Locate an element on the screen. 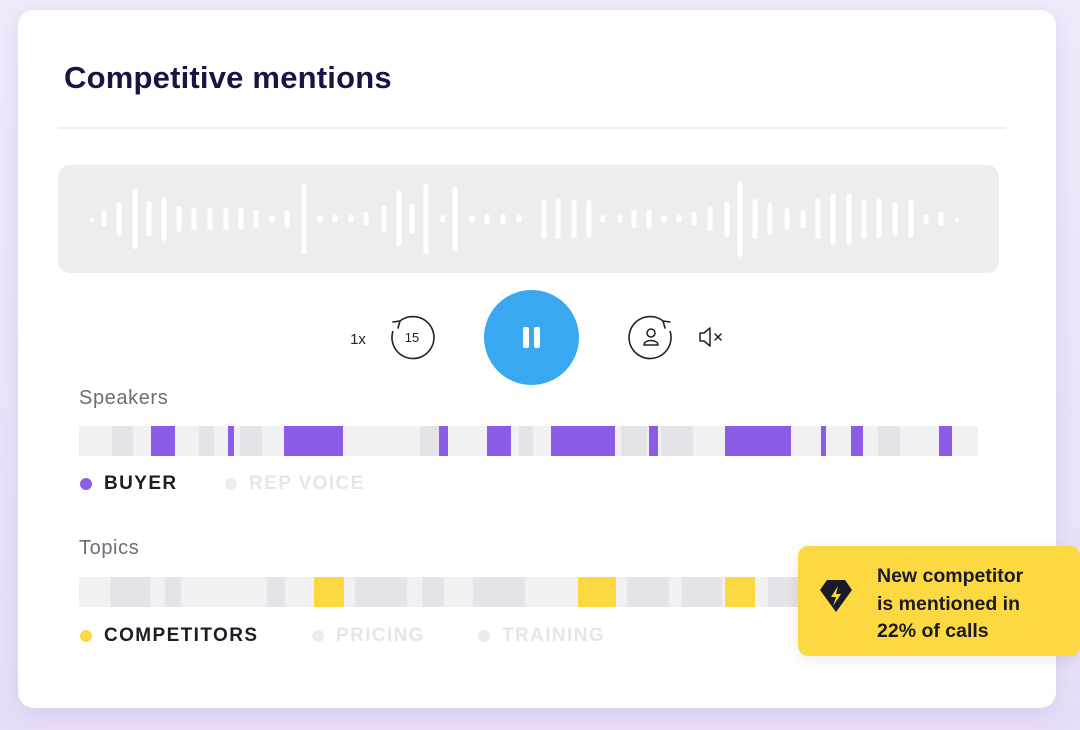 This screenshot has width=1080, height=730. card-title: Competitive mentions is located at coordinates (228, 77).